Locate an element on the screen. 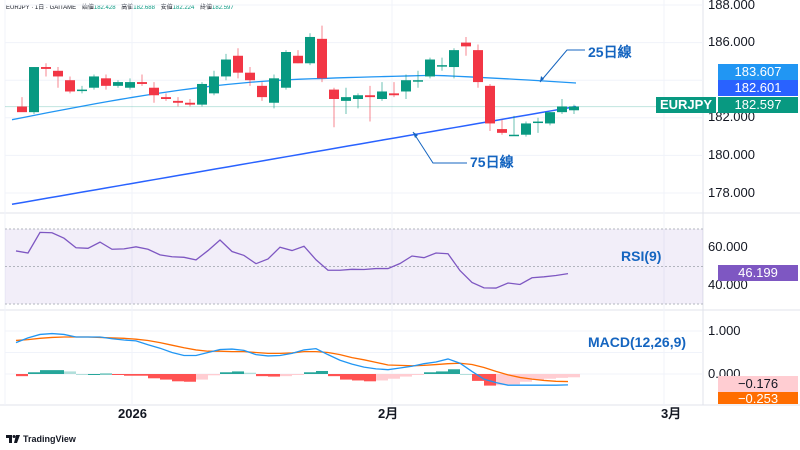 The width and height of the screenshot is (800, 450). low-value: 182.224 is located at coordinates (183, 8).